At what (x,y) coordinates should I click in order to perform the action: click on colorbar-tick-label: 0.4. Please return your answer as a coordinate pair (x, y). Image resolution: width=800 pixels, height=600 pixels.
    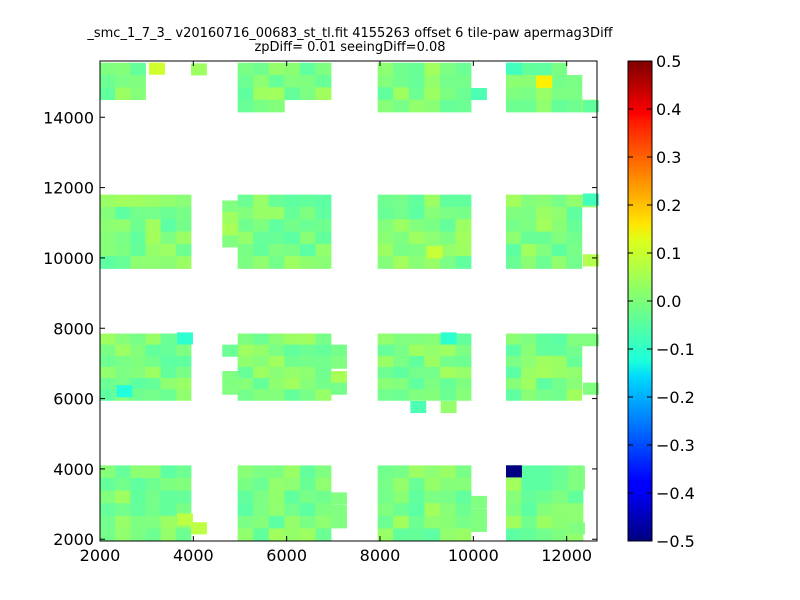
    Looking at the image, I should click on (668, 109).